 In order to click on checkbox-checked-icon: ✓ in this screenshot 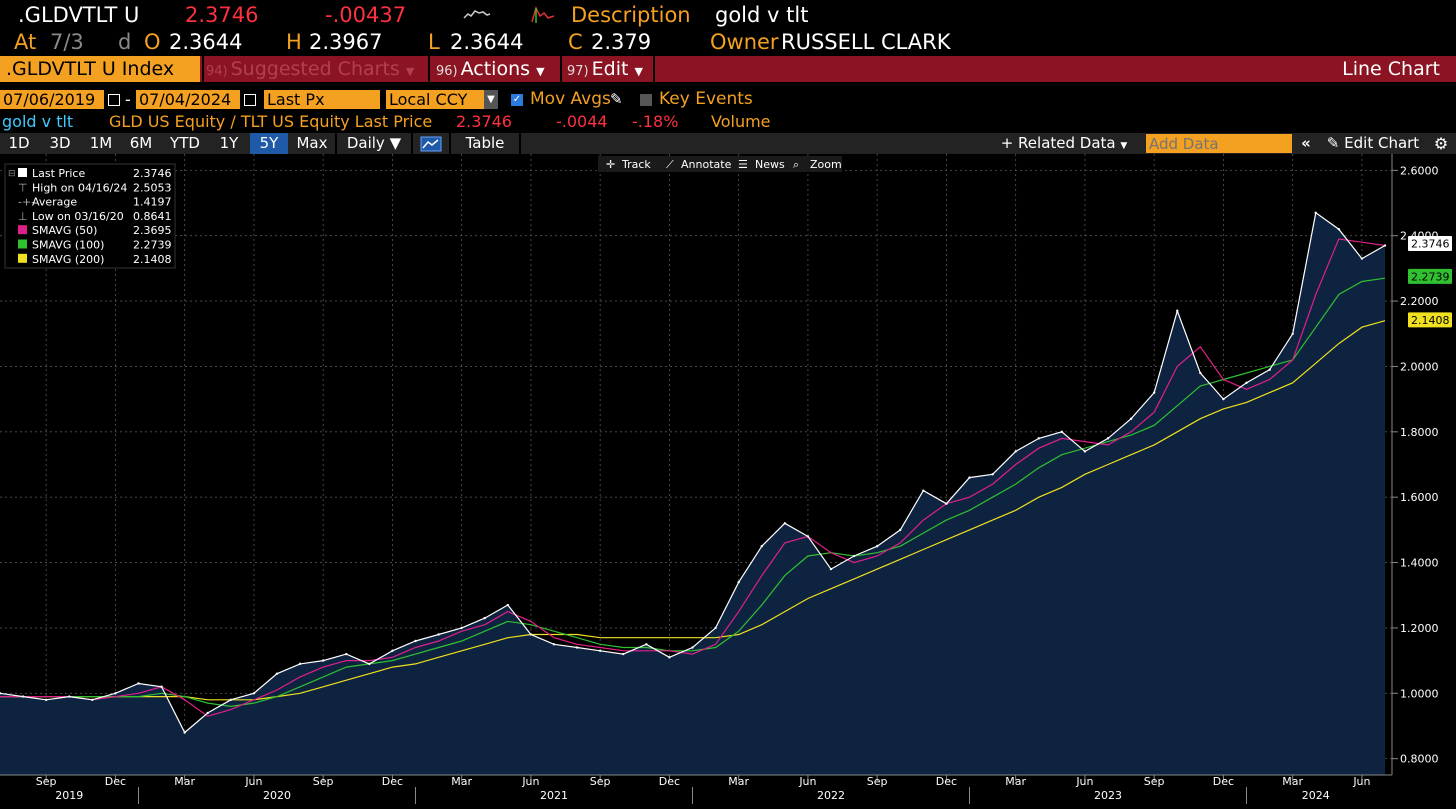, I will do `click(517, 100)`.